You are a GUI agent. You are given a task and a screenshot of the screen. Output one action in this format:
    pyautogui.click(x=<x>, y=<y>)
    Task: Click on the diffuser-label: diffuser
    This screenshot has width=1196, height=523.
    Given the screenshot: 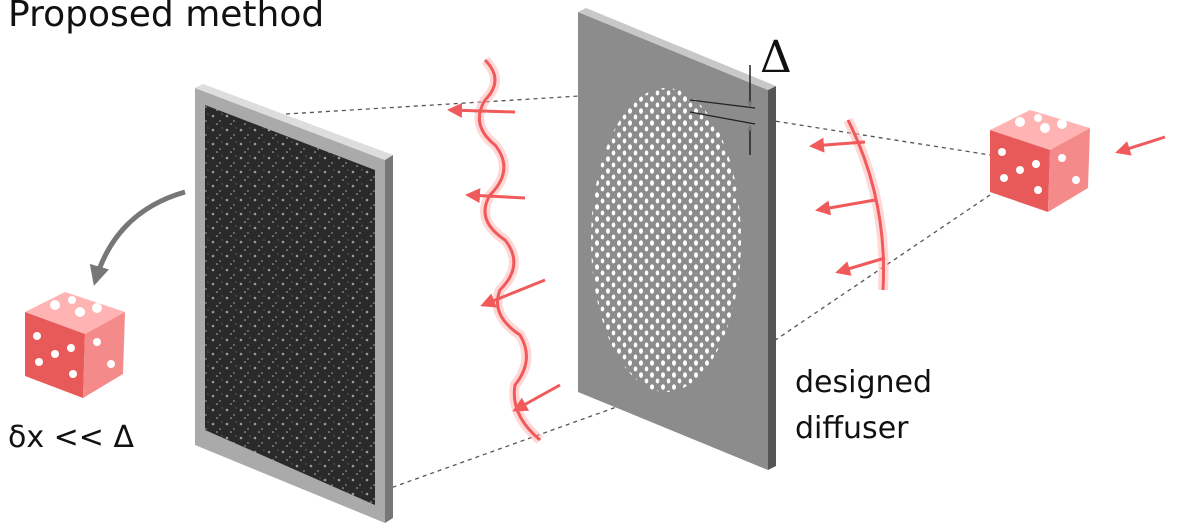 What is the action you would take?
    pyautogui.click(x=852, y=428)
    